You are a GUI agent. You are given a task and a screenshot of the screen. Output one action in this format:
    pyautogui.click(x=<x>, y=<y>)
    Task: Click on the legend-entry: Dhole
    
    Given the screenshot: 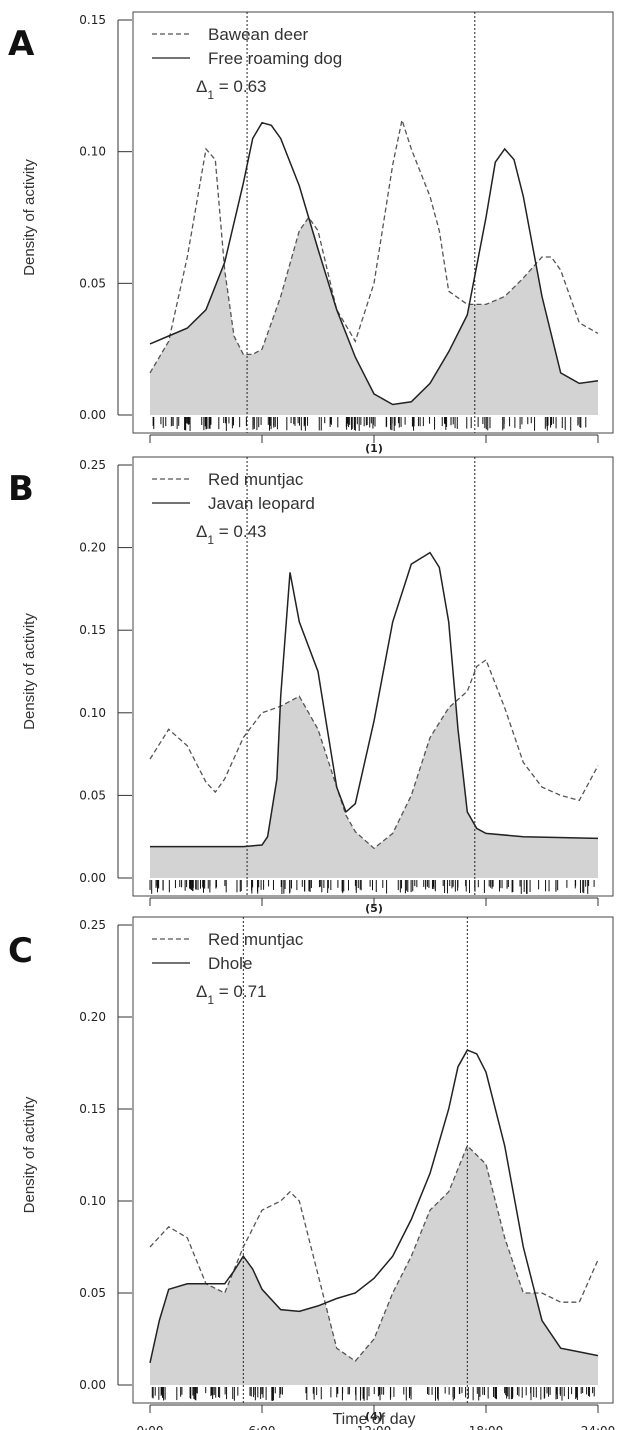 What is the action you would take?
    pyautogui.click(x=230, y=963)
    